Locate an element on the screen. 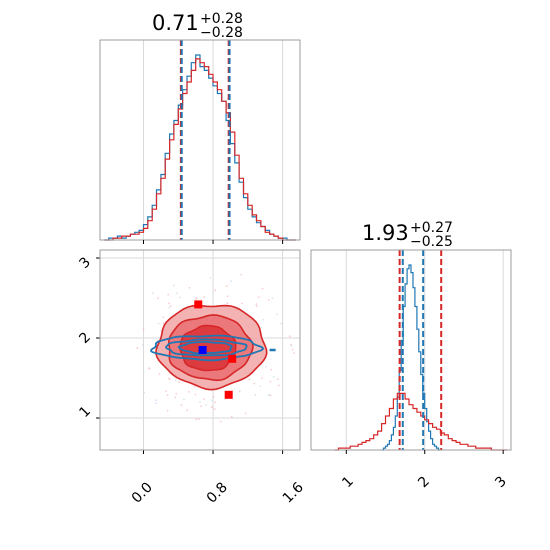 The width and height of the screenshot is (550, 550). contour-xtick-label-1: 0.8 is located at coordinates (217, 493).